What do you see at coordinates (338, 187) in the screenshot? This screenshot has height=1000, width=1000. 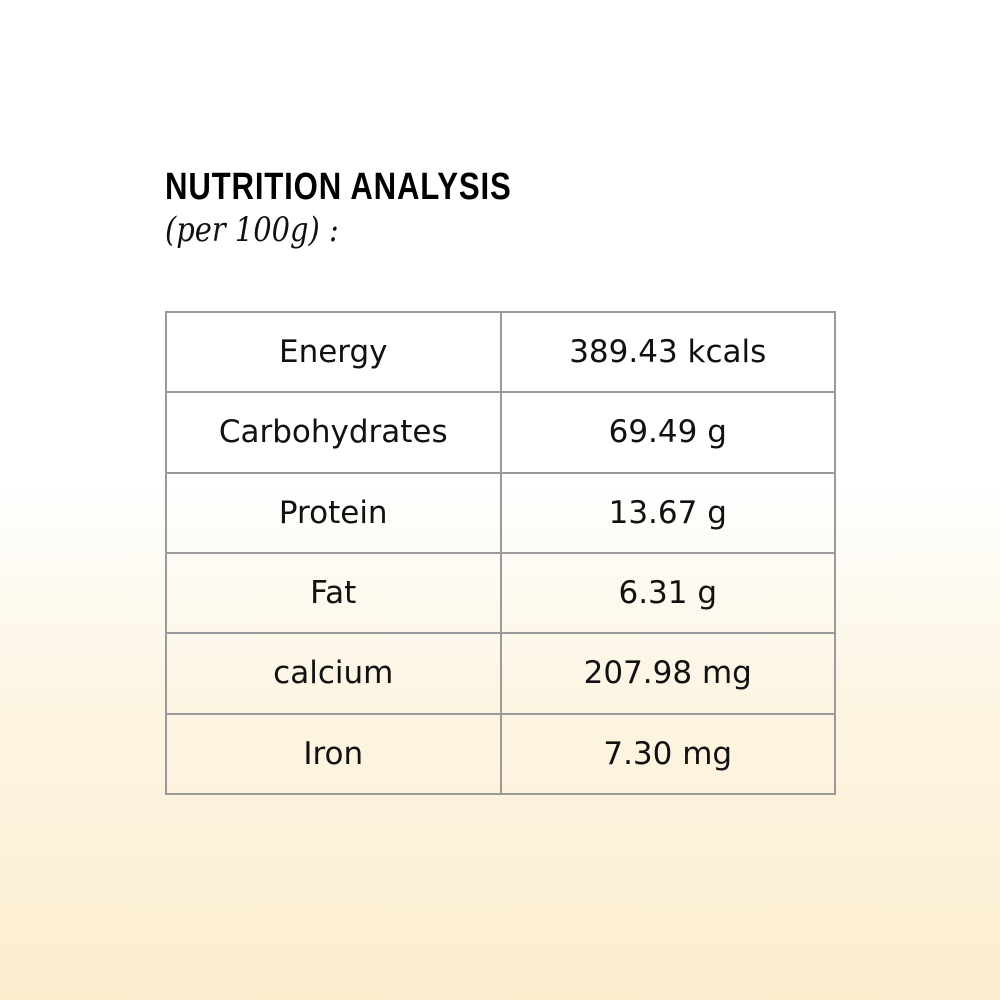 I see `title: NUTRITION ANALYSIS` at bounding box center [338, 187].